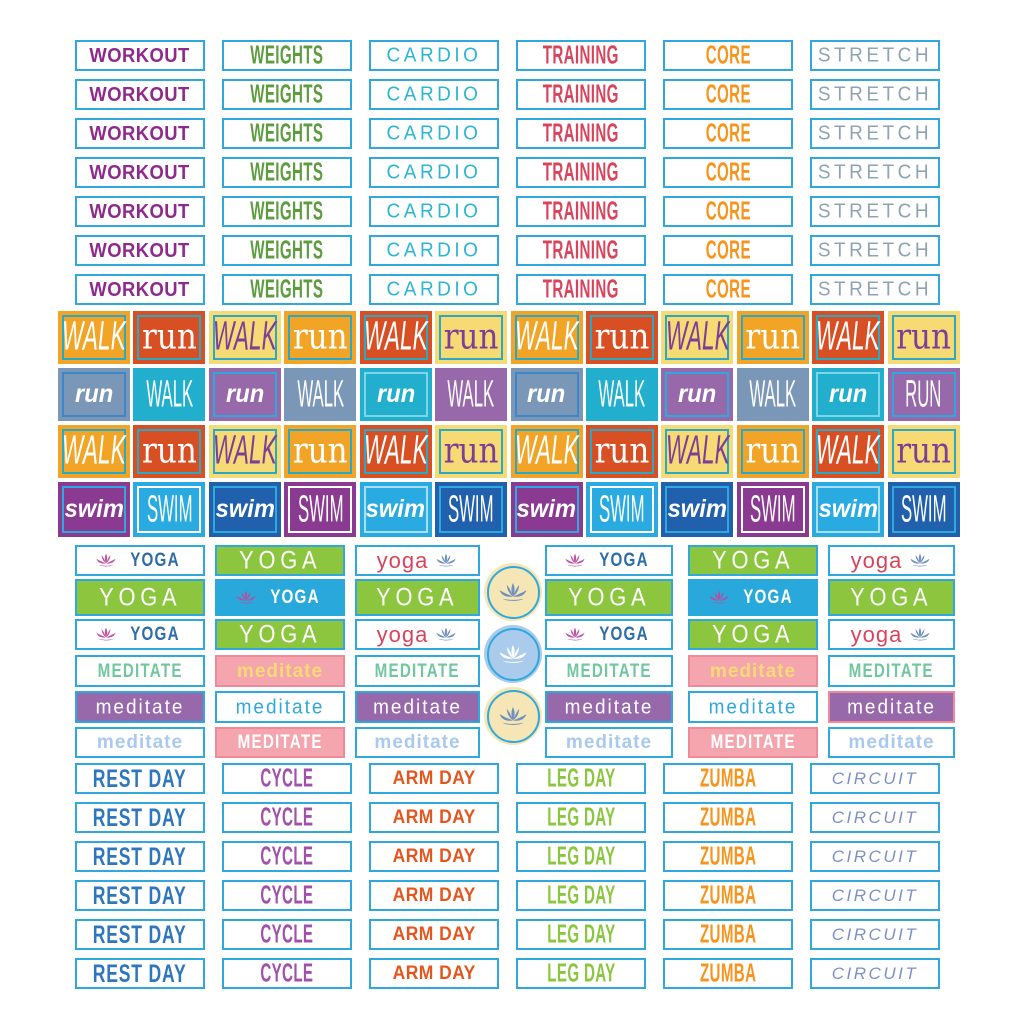 This screenshot has width=1024, height=1024. What do you see at coordinates (471, 394) in the screenshot?
I see `sticker-walk: WALK` at bounding box center [471, 394].